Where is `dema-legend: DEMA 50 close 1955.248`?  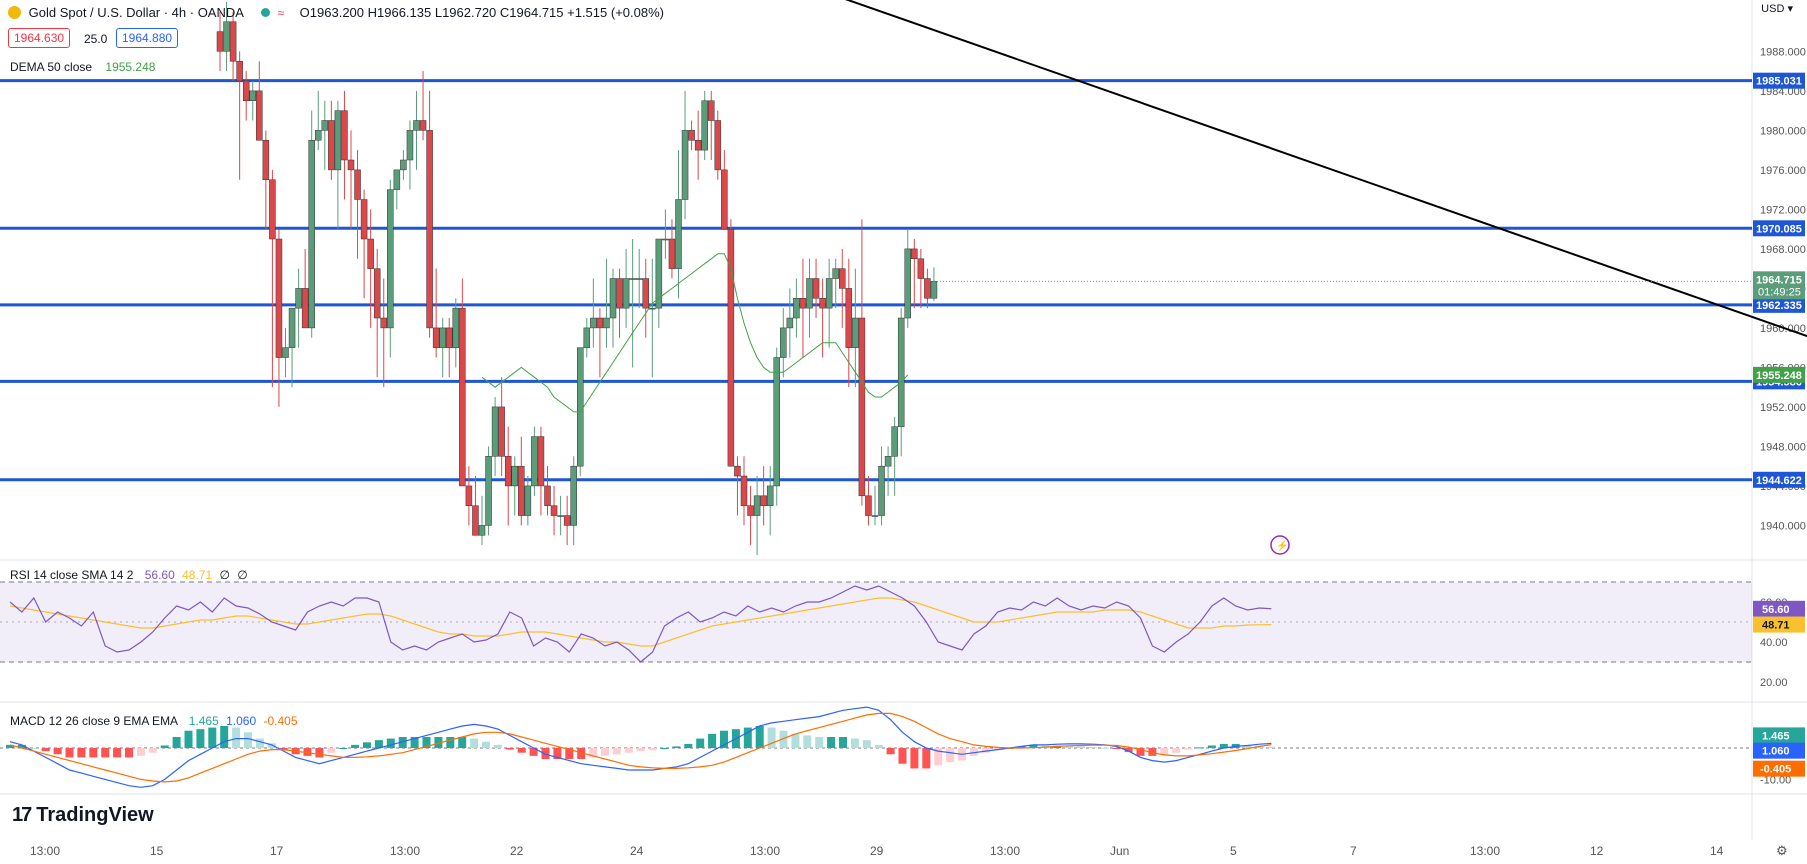
dema-legend: DEMA 50 close 1955.248 is located at coordinates (82, 67).